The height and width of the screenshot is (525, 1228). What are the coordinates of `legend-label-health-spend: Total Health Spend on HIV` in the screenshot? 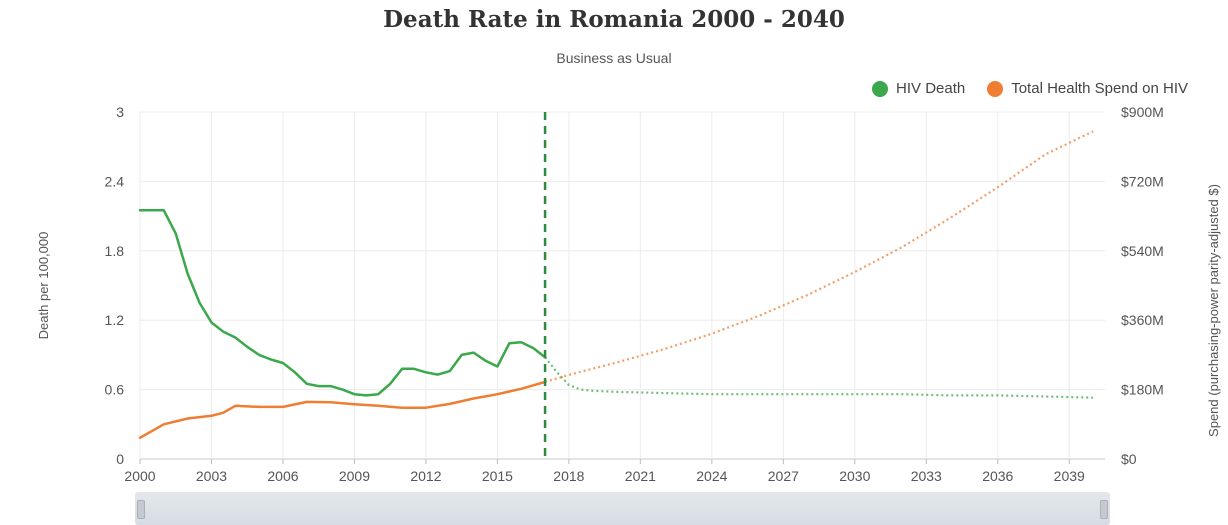 It's located at (1099, 88).